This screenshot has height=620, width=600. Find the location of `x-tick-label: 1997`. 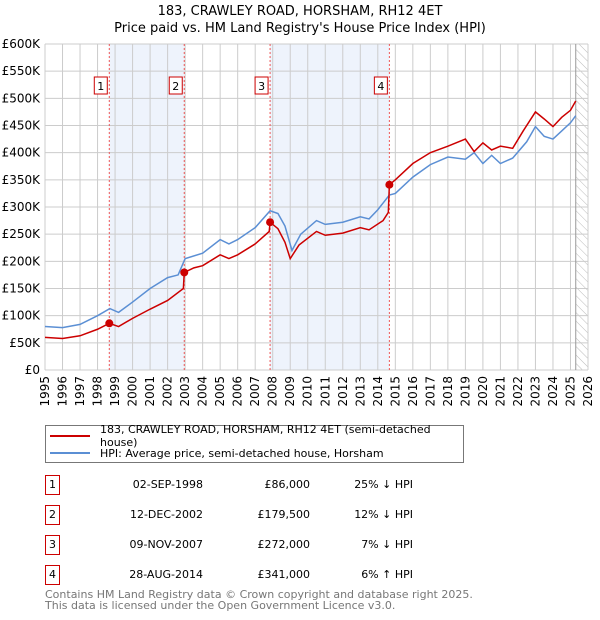

x-tick-label: 1997 is located at coordinates (80, 391).